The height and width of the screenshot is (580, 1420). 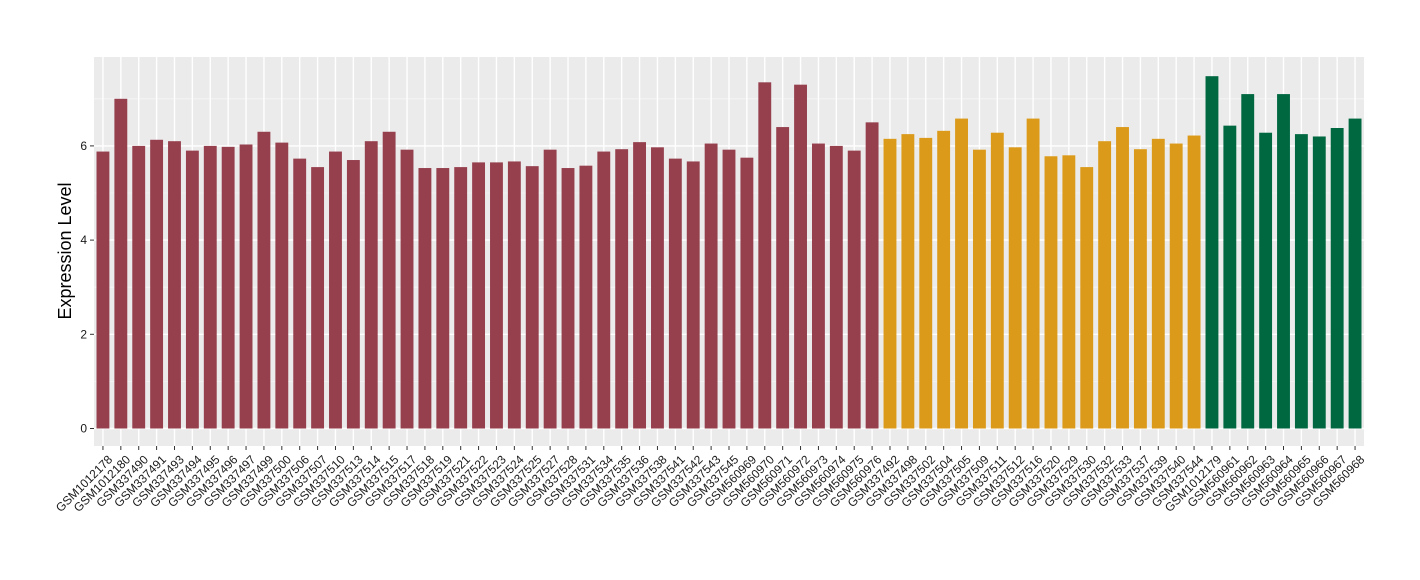 I want to click on y-tick-label: 4, so click(x=83, y=240).